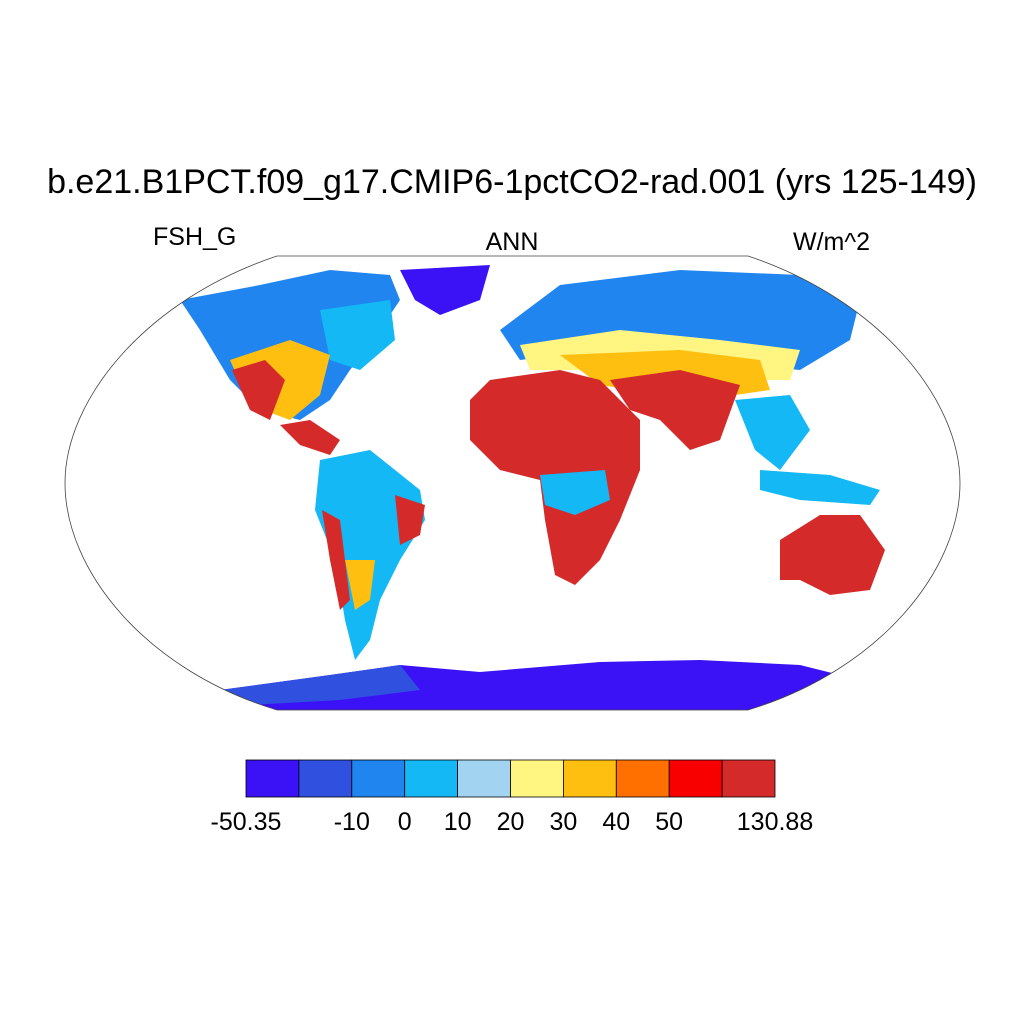  Describe the element at coordinates (310, 437) in the screenshot. I see `central-america` at that location.